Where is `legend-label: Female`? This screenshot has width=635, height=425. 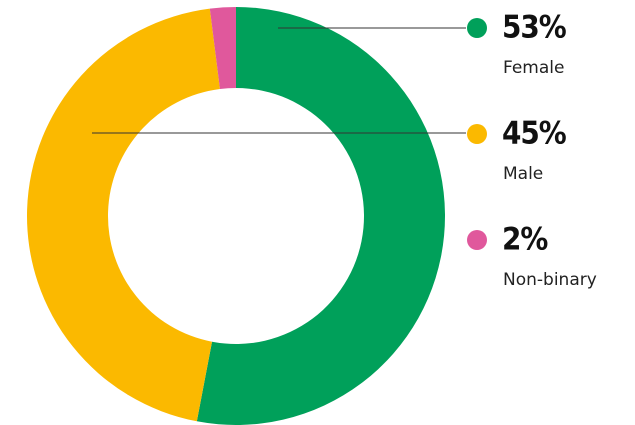 legend-label: Female is located at coordinates (533, 68).